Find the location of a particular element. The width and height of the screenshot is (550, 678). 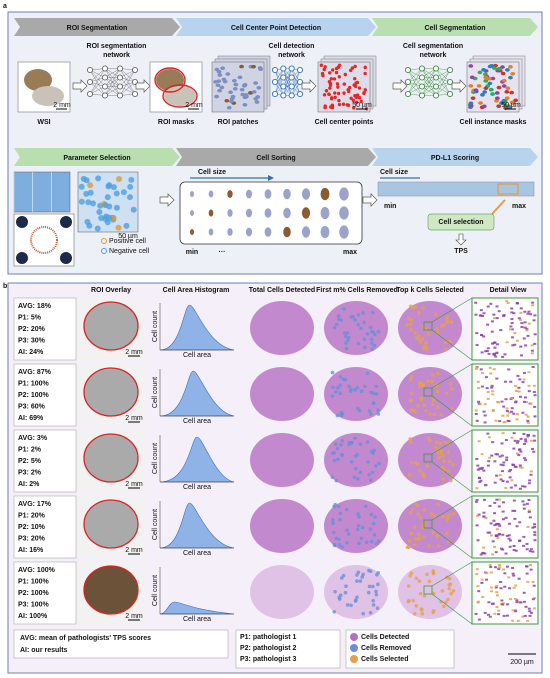

hist-y-label: Cell count is located at coordinates (155, 524).